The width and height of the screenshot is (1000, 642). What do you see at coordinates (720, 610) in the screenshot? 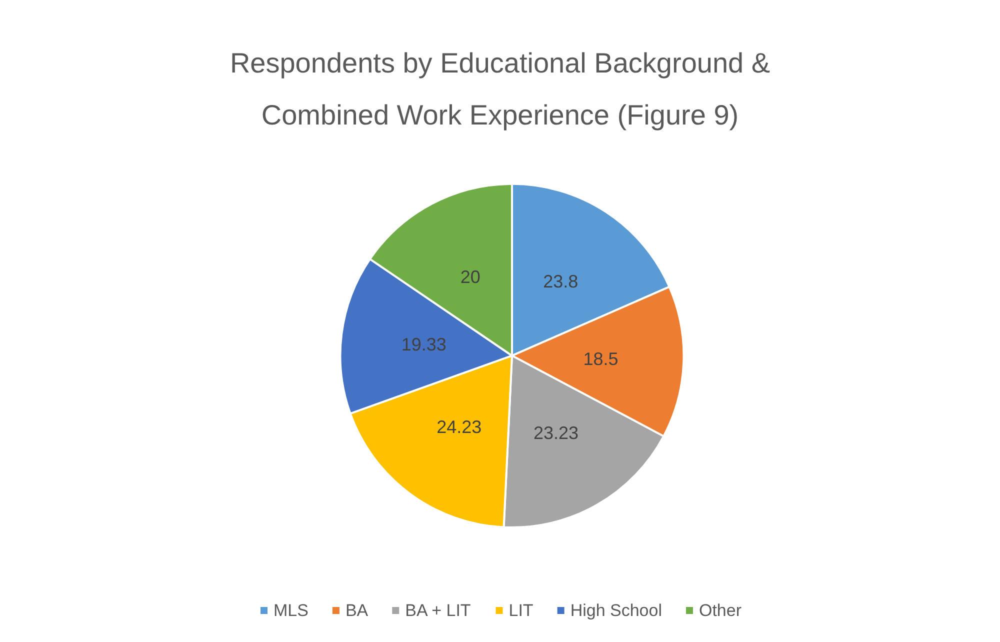
I see `legend-label: Other` at bounding box center [720, 610].